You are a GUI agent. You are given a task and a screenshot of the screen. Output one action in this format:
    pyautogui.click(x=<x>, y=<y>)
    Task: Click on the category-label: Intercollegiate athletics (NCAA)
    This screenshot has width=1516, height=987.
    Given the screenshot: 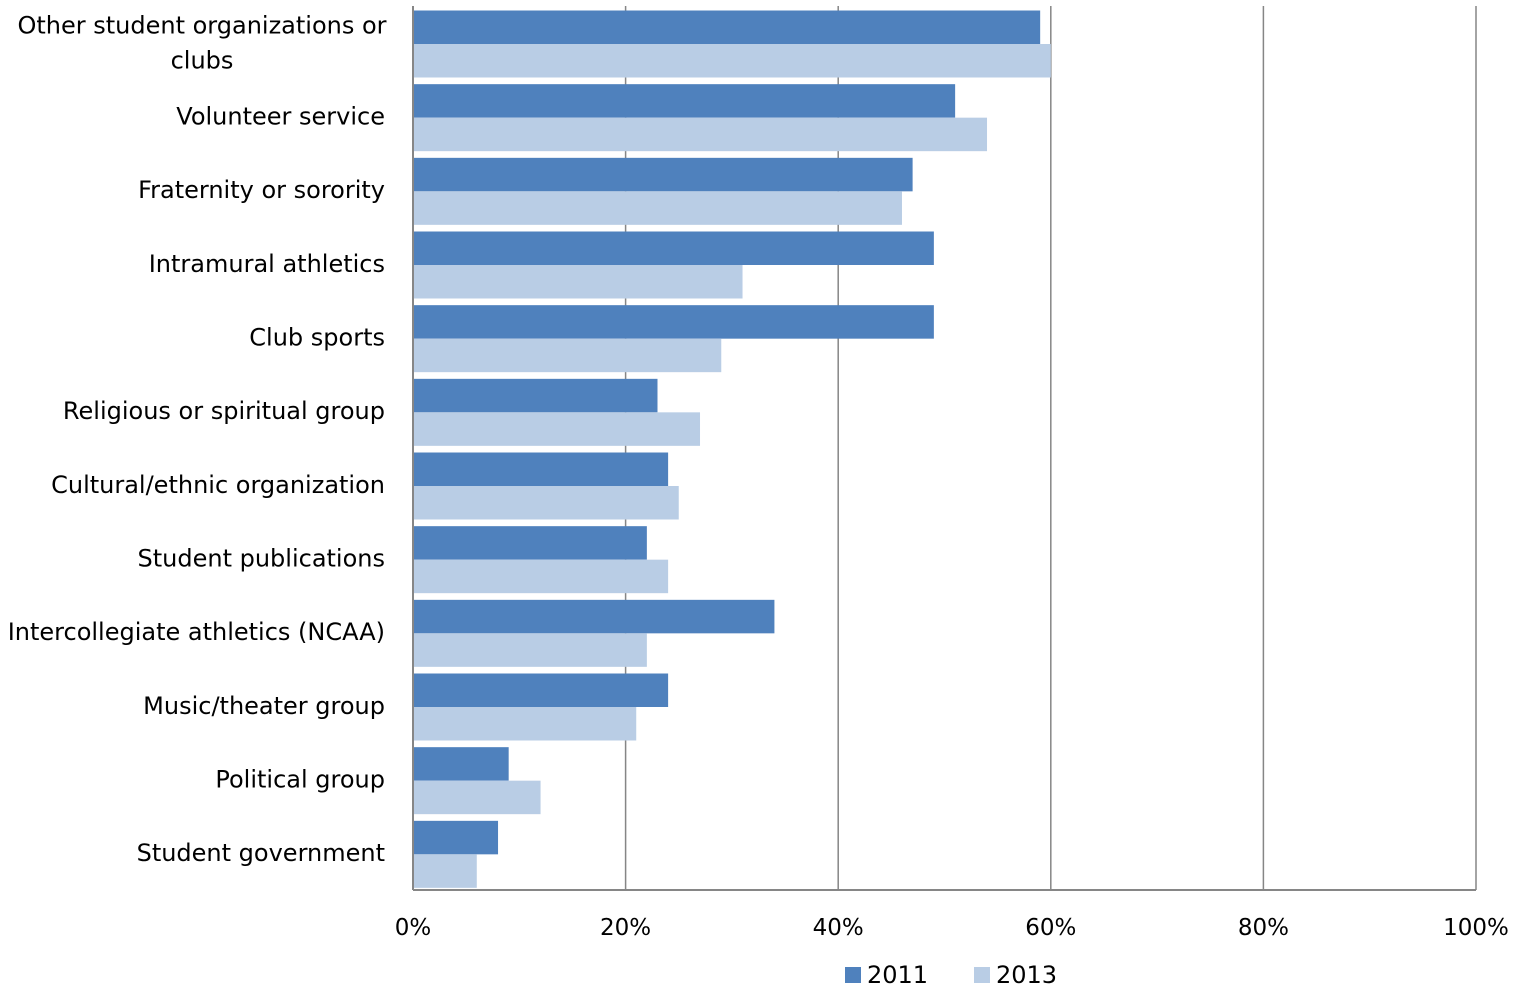 What is the action you would take?
    pyautogui.click(x=196, y=632)
    